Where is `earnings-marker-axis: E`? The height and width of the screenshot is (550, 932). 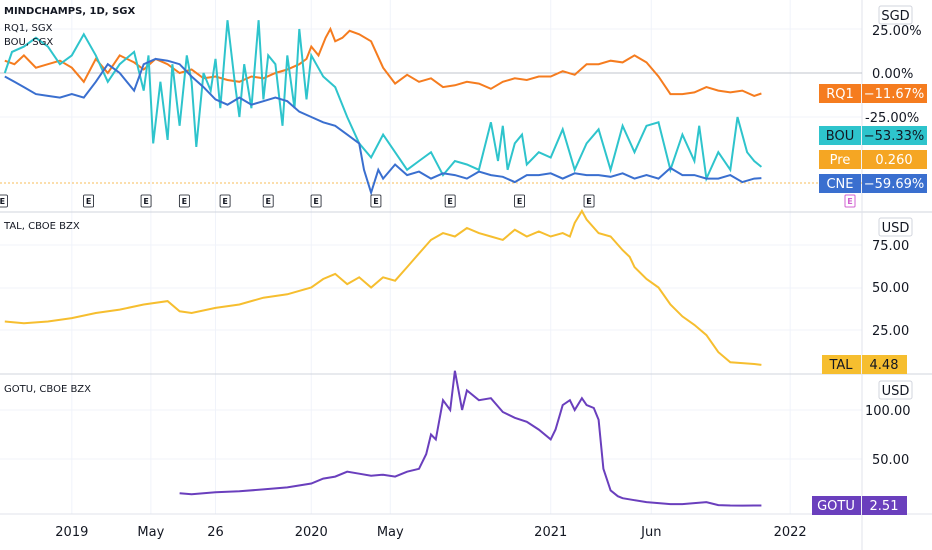
earnings-marker-axis: E is located at coordinates (850, 201).